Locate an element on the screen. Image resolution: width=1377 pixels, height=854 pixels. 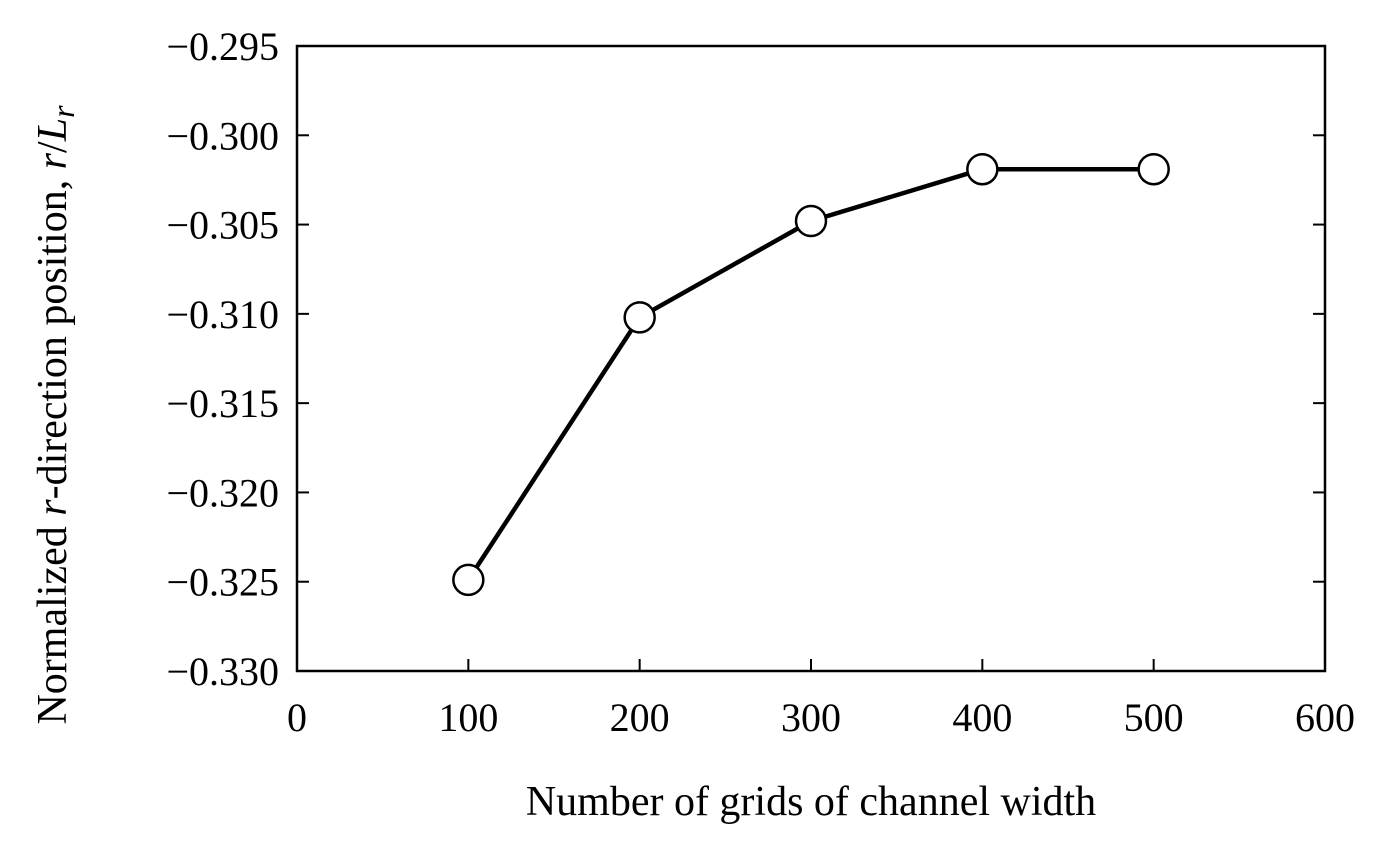
y-axis-title-den: L is located at coordinates (53, 130).